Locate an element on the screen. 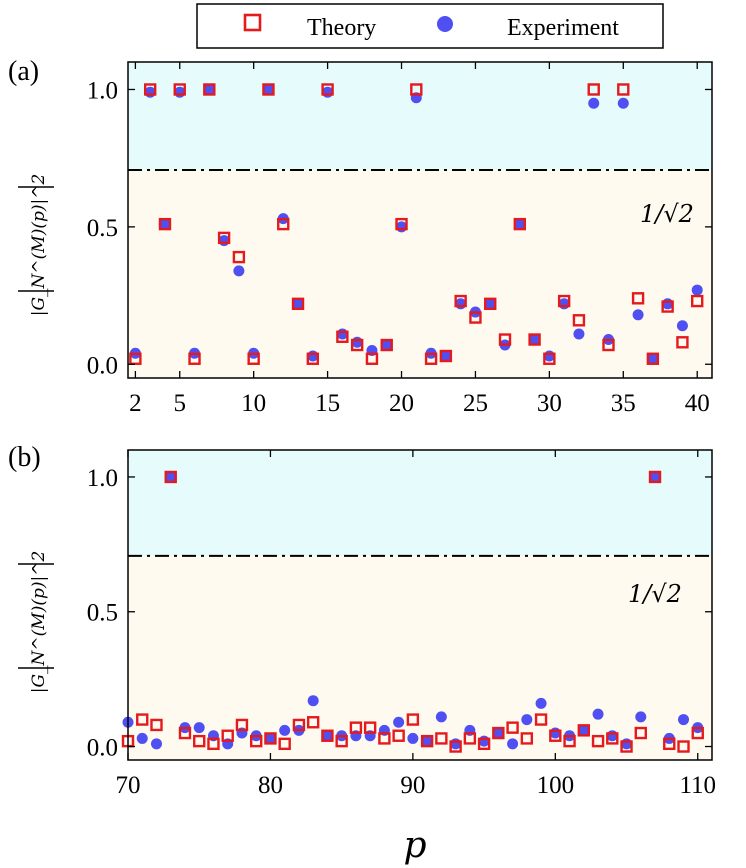  x-tick-label: 2 is located at coordinates (135, 403).